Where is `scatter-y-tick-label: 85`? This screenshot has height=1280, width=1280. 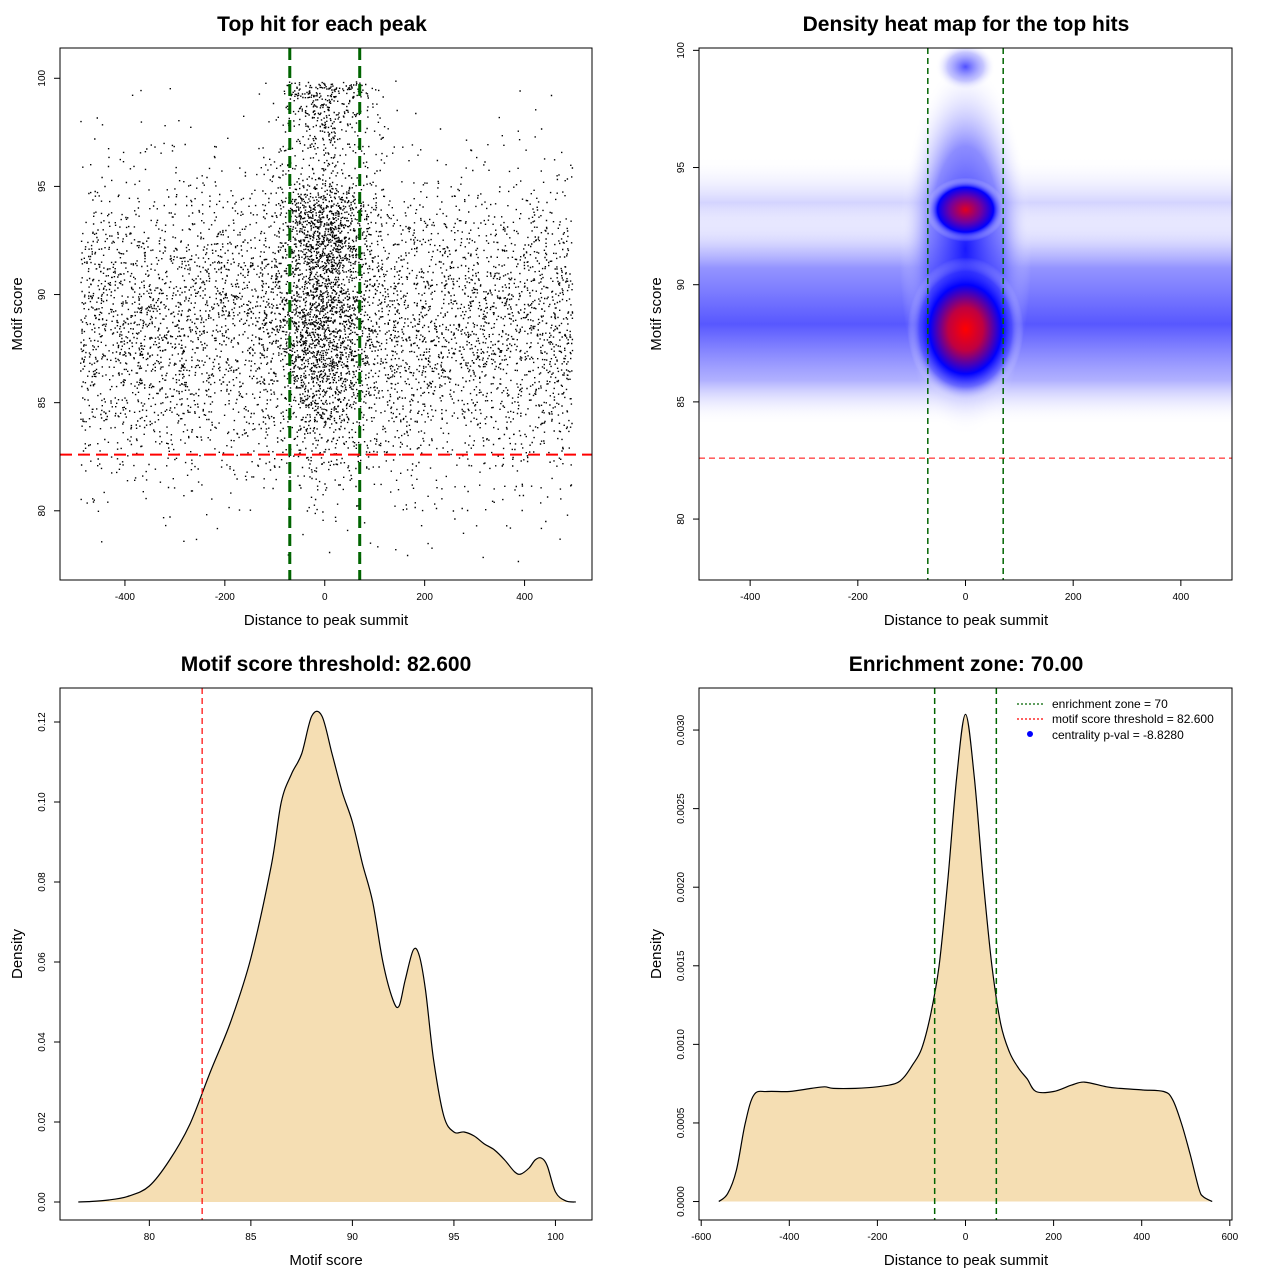 scatter-y-tick-label: 85 is located at coordinates (42, 403).